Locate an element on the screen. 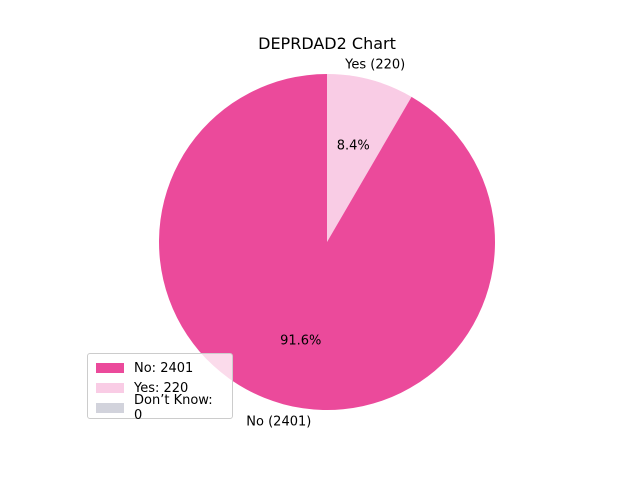 The width and height of the screenshot is (640, 480). legend-item-no: No: 2401 is located at coordinates (160, 368).